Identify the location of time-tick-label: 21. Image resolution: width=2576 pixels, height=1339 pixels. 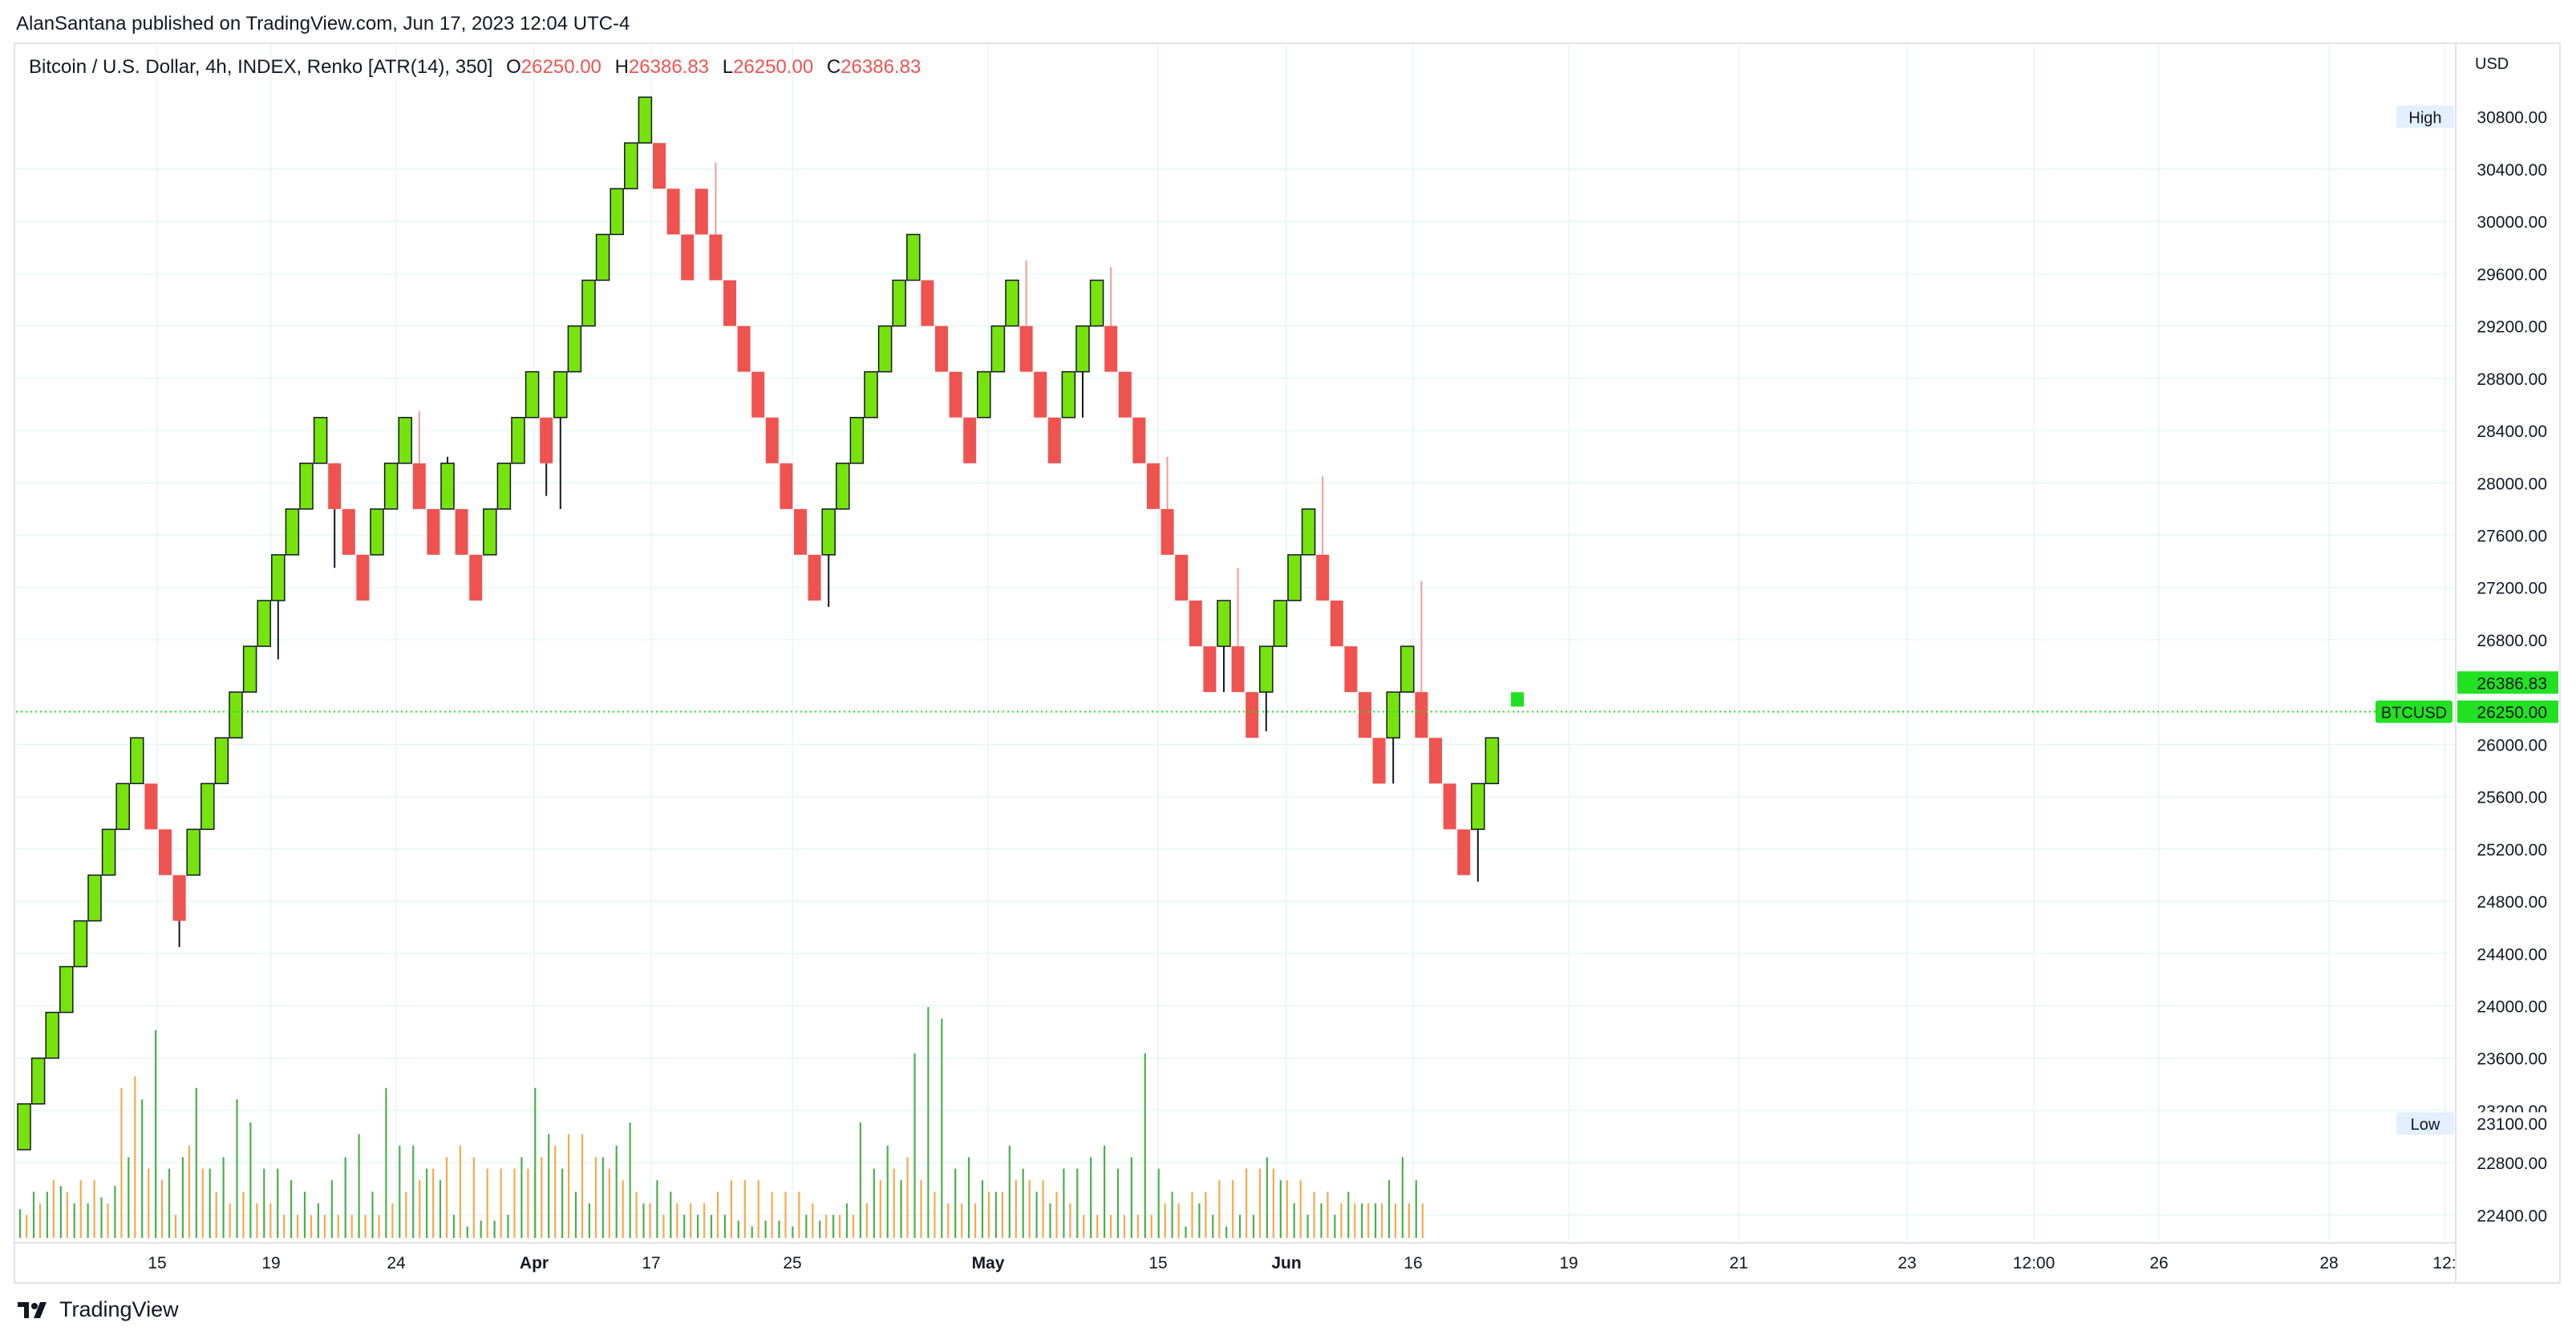
(1738, 1263).